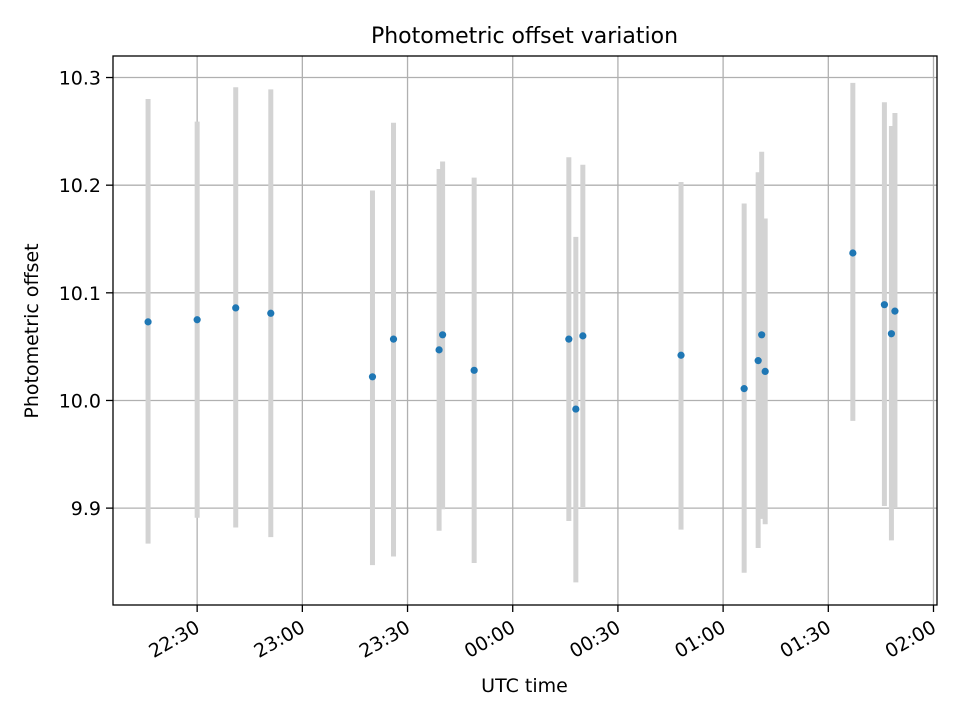 Image resolution: width=960 pixels, height=720 pixels. What do you see at coordinates (32, 330) in the screenshot?
I see `y-axis-title: Photometric offset` at bounding box center [32, 330].